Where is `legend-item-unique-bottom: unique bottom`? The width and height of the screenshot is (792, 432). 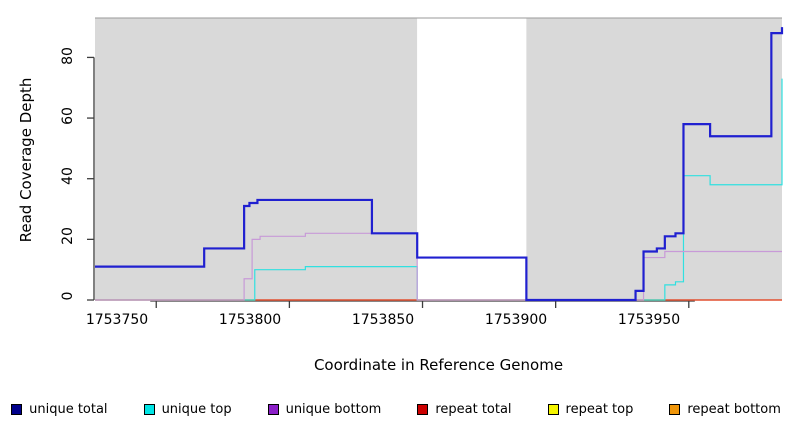
legend-item-unique-bottom: unique bottom is located at coordinates (324, 409).